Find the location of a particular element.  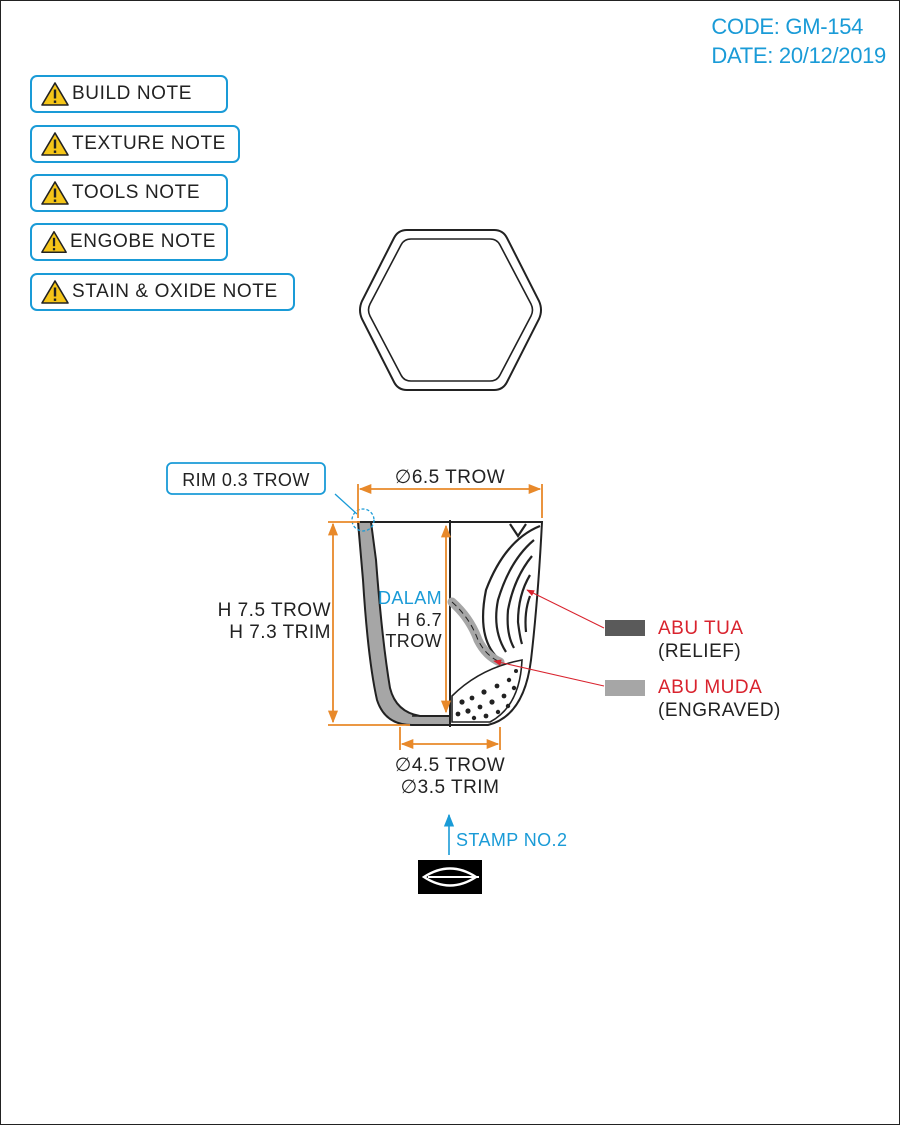

relief-swatch is located at coordinates (625, 628).